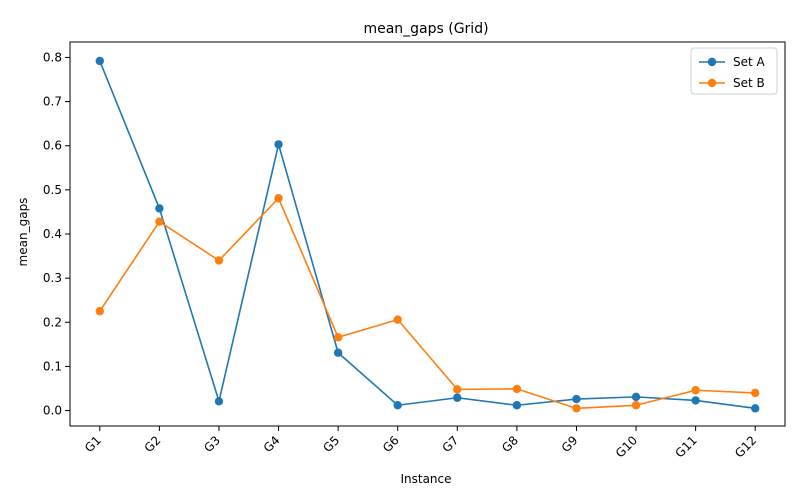 The image size is (800, 500). I want to click on y-tick-label: 0.7, so click(52, 102).